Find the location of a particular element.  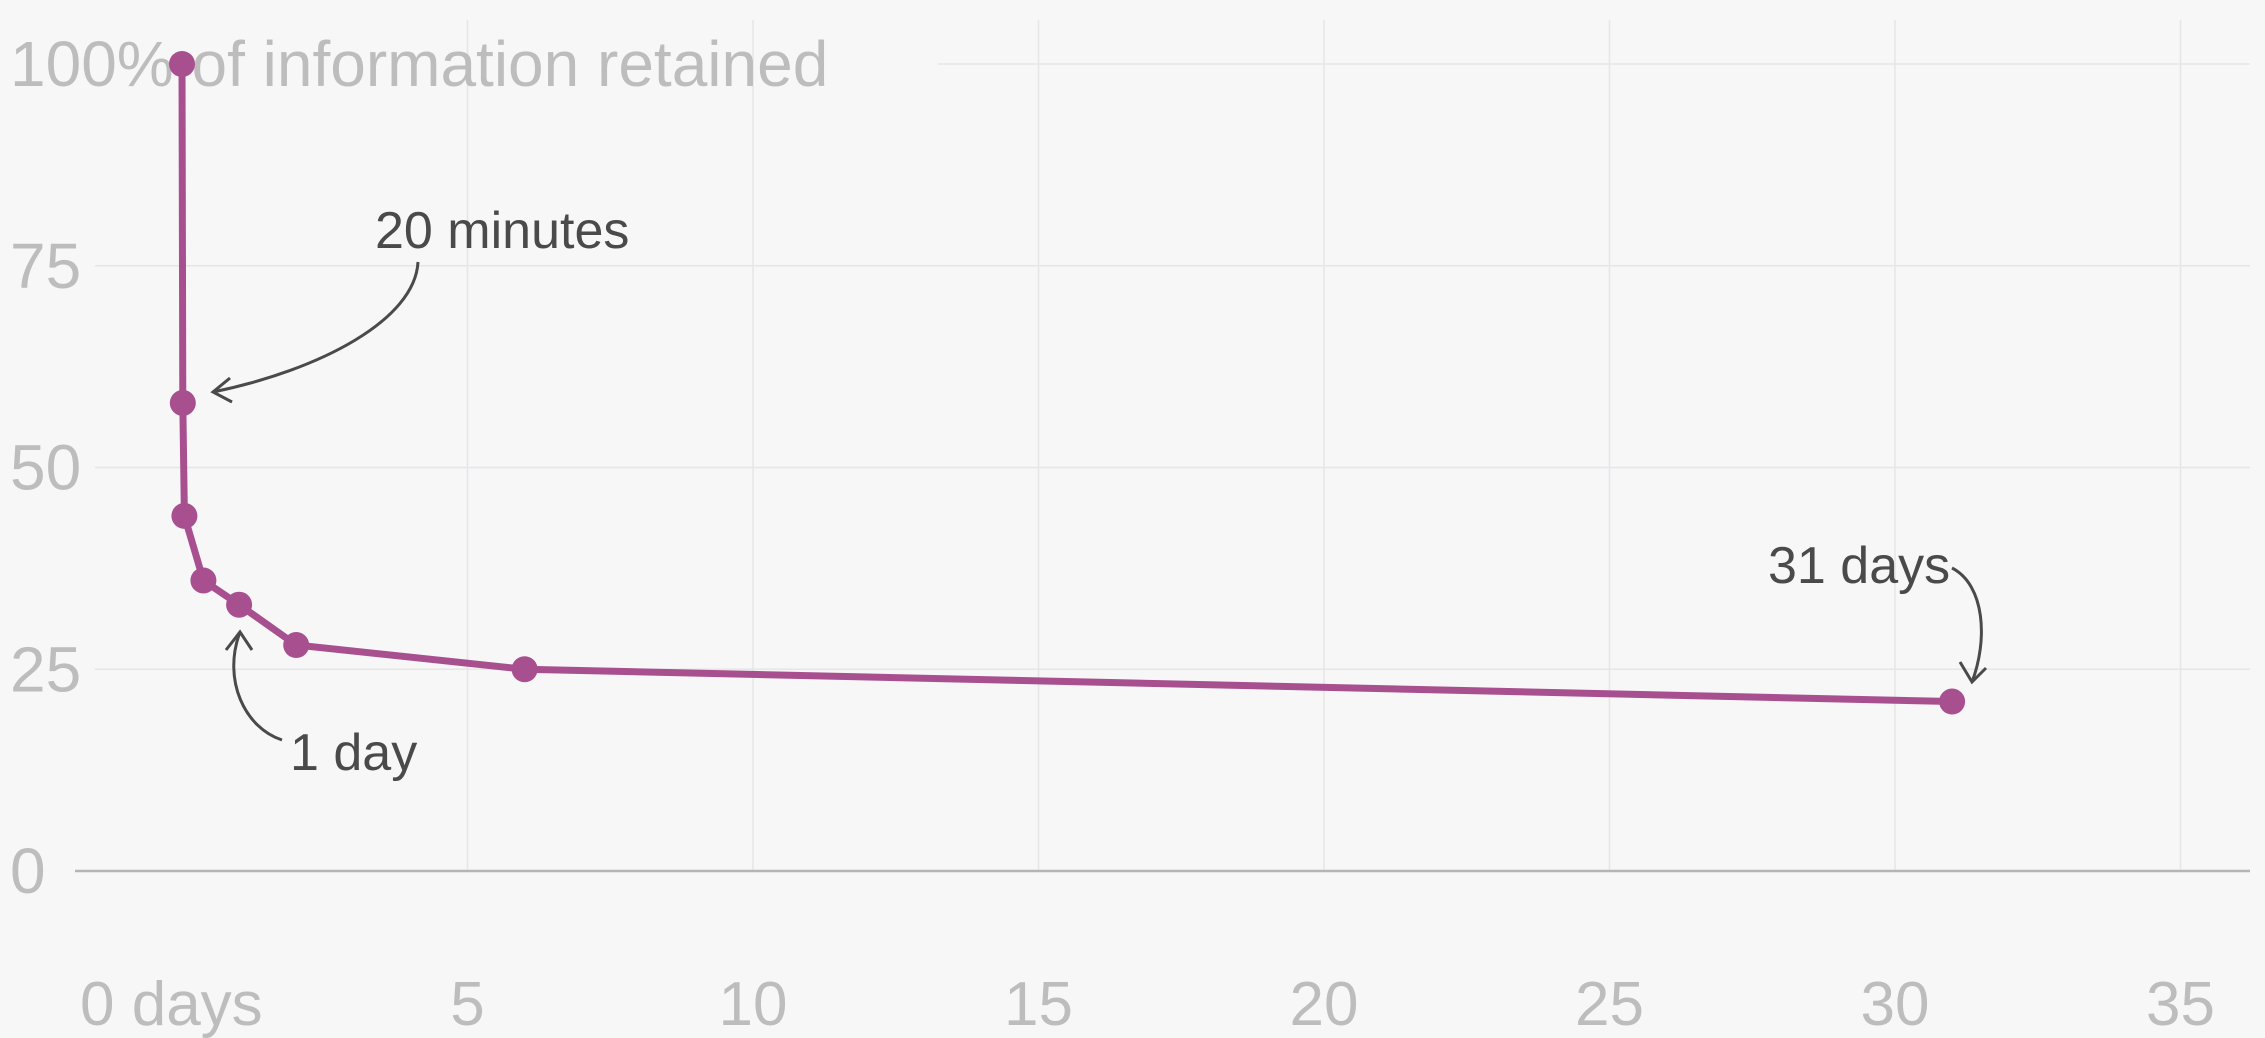

y-tick-label: 100% of information retained is located at coordinates (419, 64).